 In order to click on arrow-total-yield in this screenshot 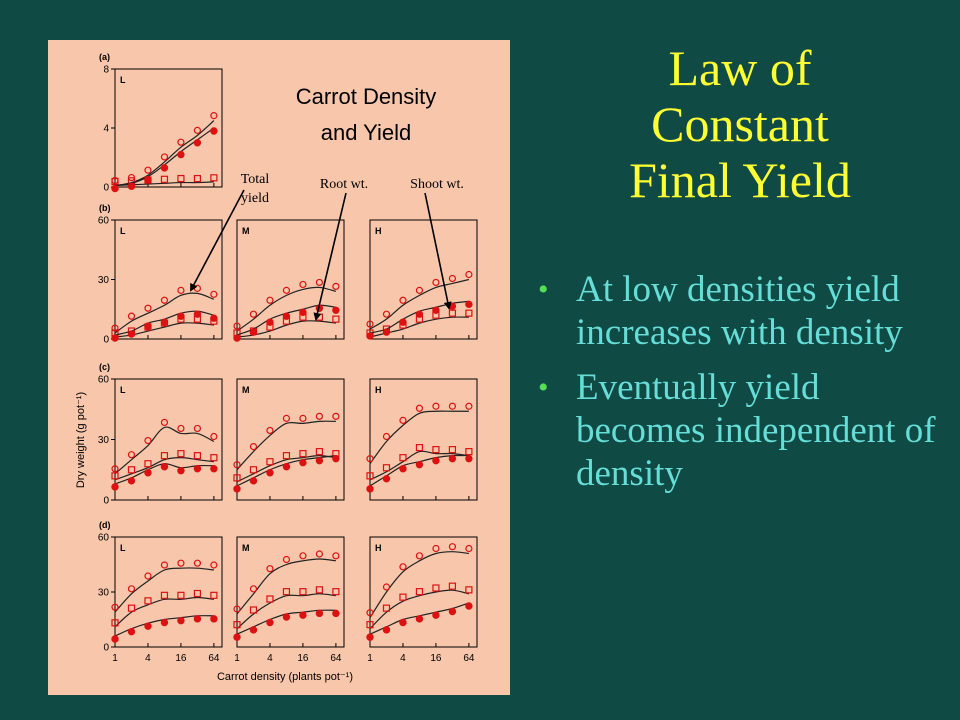, I will do `click(217, 240)`.